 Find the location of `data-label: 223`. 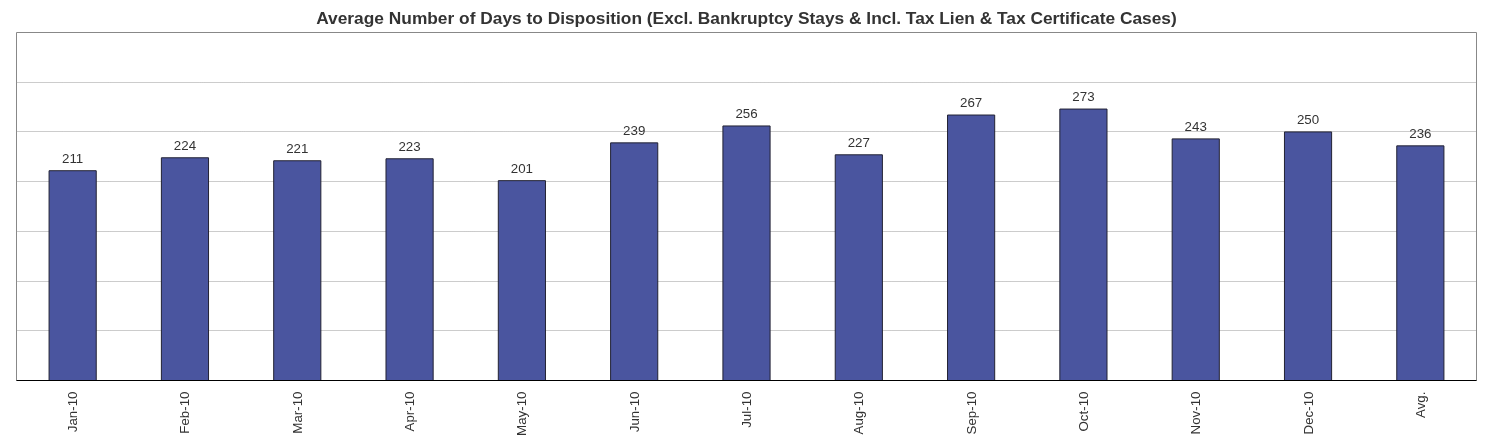

data-label: 223 is located at coordinates (409, 146).